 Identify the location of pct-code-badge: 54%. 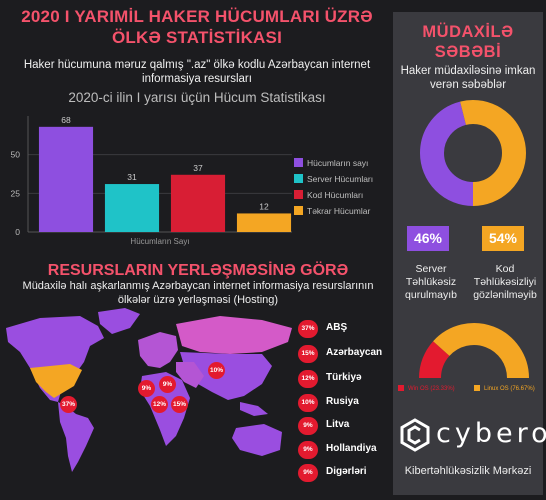
(503, 238).